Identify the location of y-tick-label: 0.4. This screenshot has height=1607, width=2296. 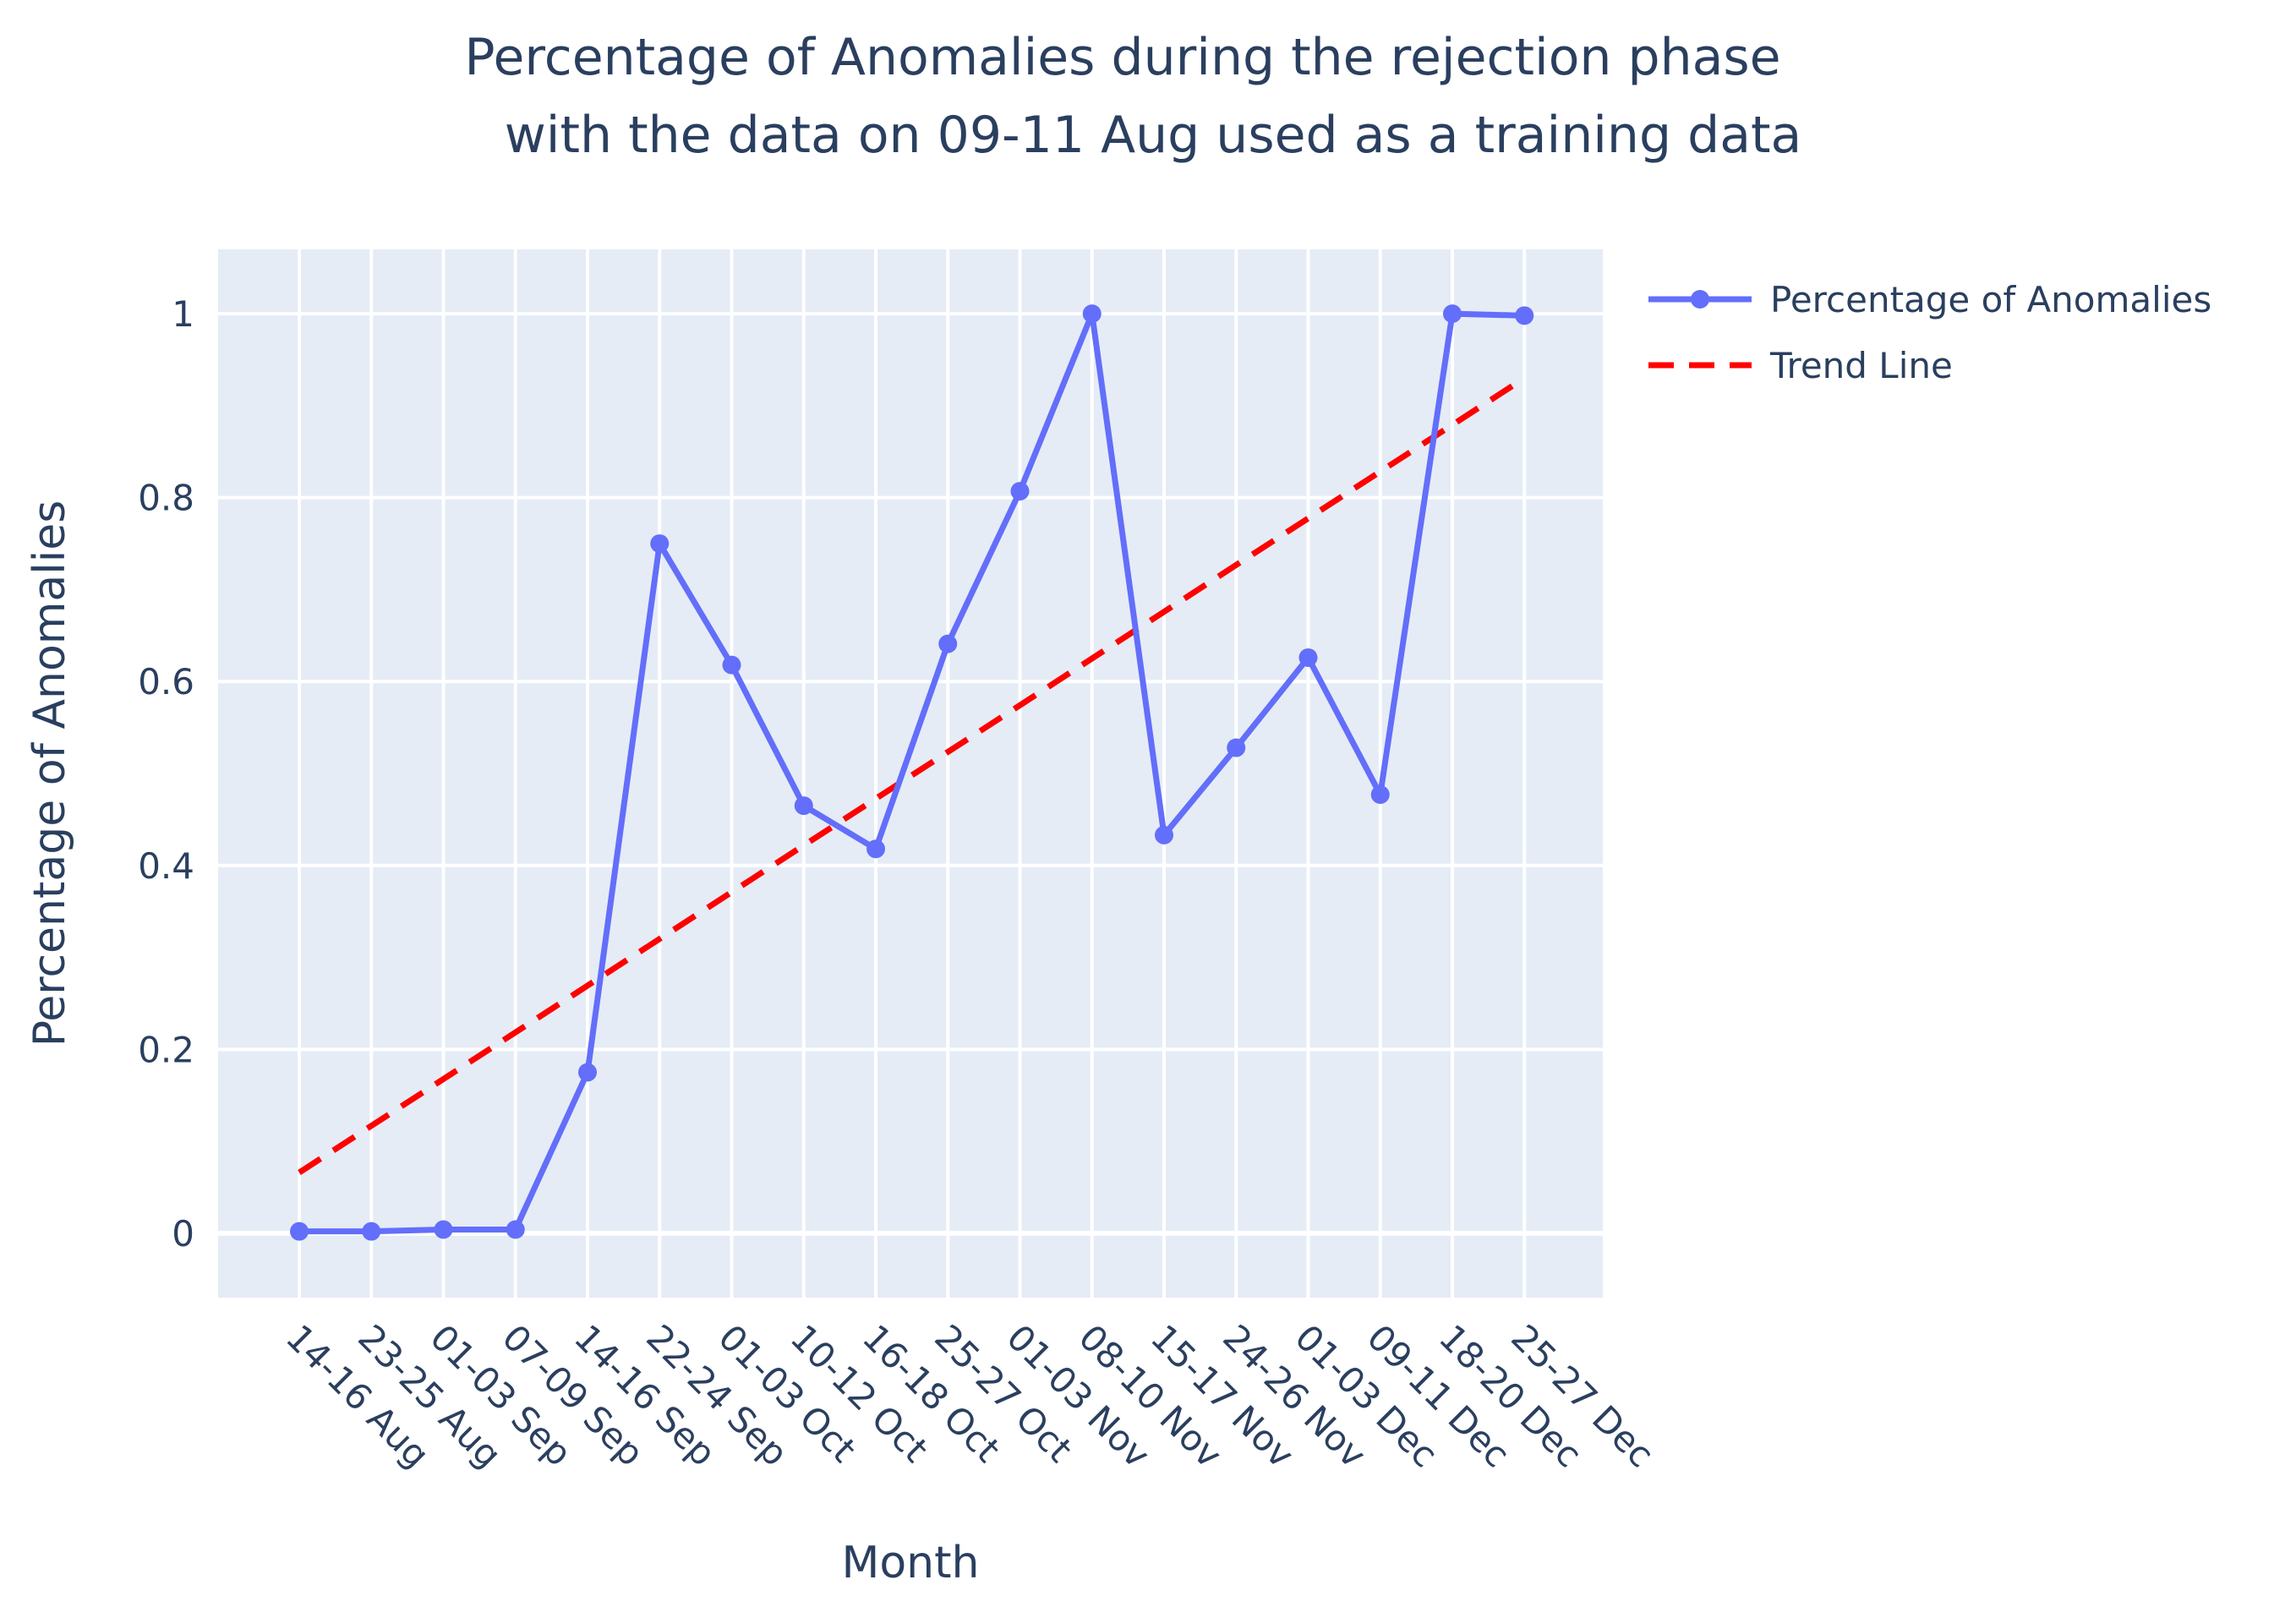
(166, 866).